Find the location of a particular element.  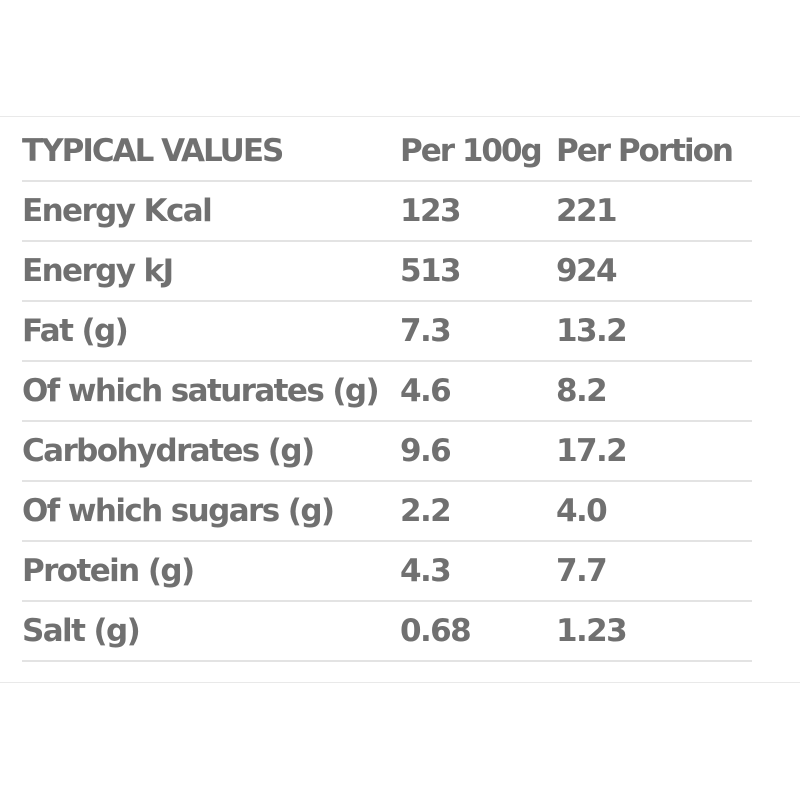

table-row: Of which saturates (g) 4.6 8.2 is located at coordinates (387, 391).